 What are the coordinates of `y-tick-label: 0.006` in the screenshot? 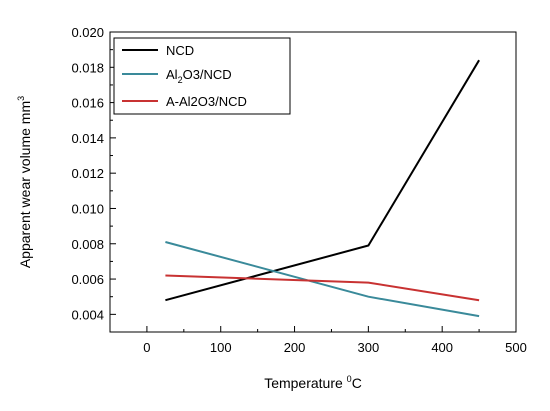 It's located at (87, 279).